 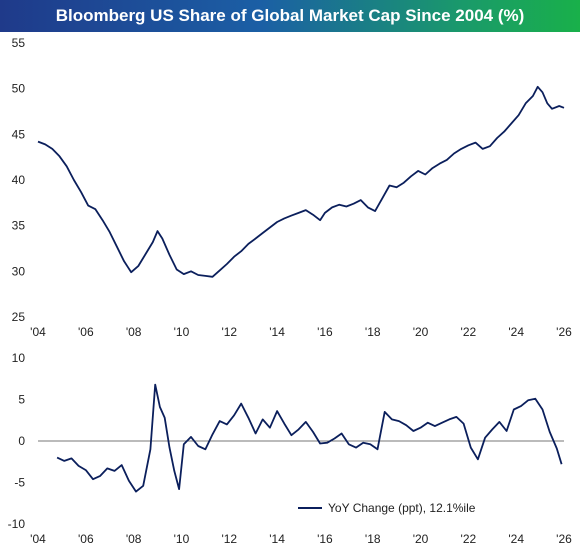 I want to click on bottom-x-tick-label: '08, so click(x=134, y=539).